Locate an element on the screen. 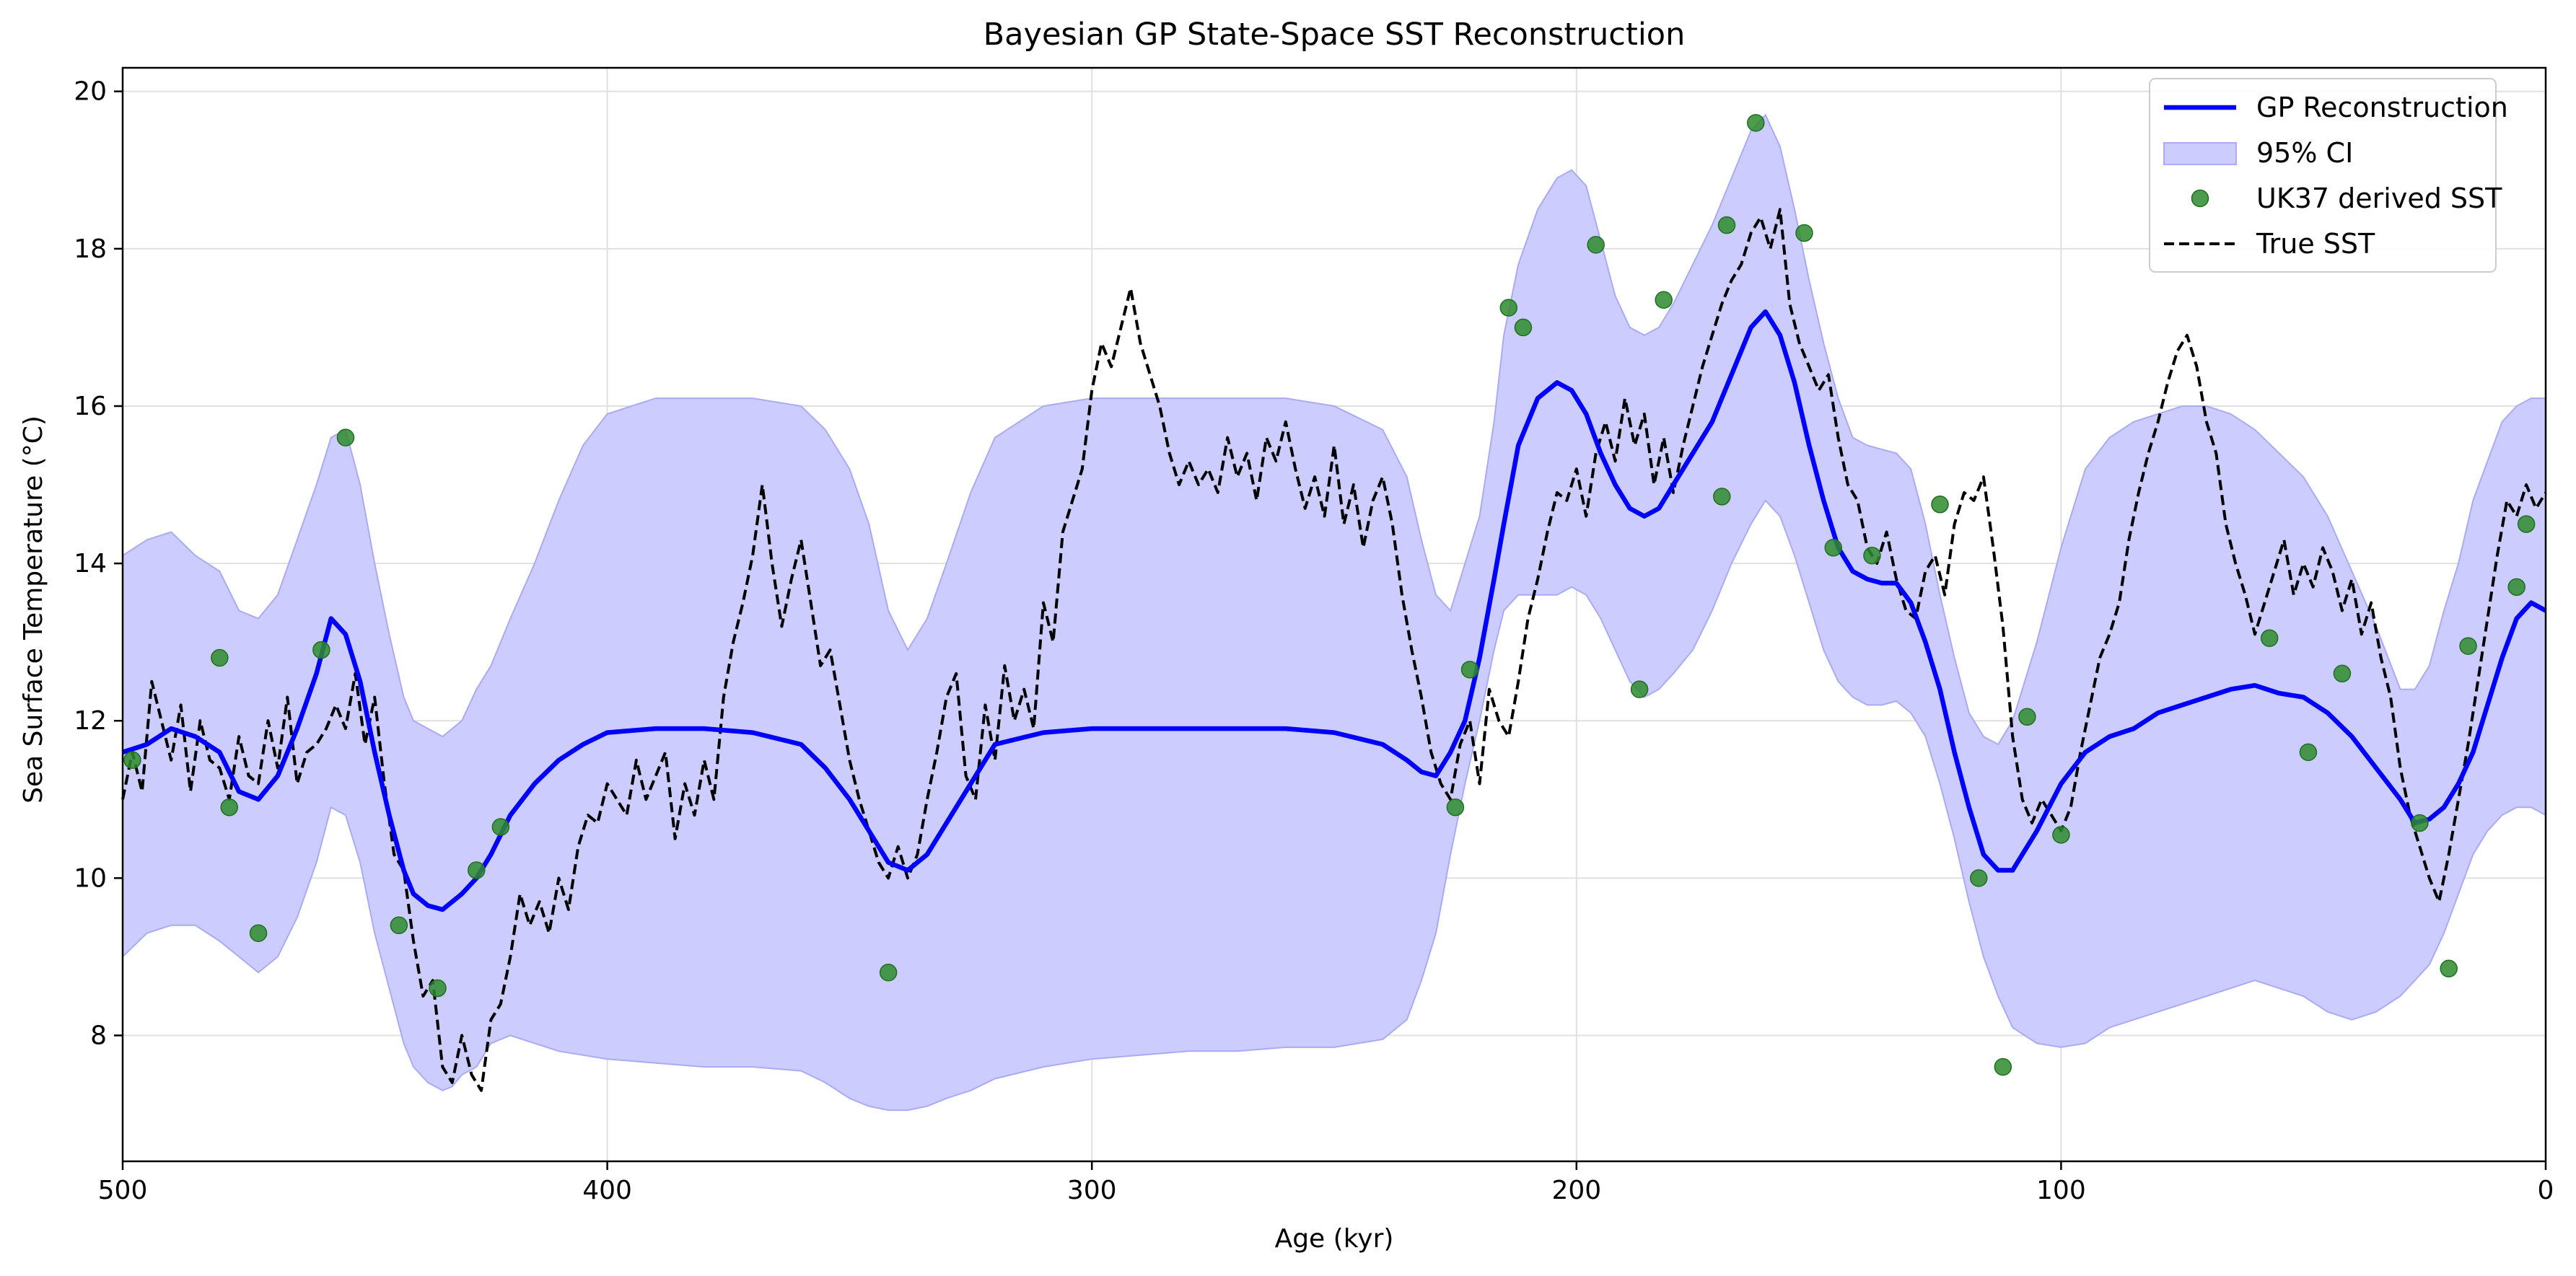 This screenshot has height=1276, width=2576. legend-label: GP Reconstruction is located at coordinates (2382, 107).